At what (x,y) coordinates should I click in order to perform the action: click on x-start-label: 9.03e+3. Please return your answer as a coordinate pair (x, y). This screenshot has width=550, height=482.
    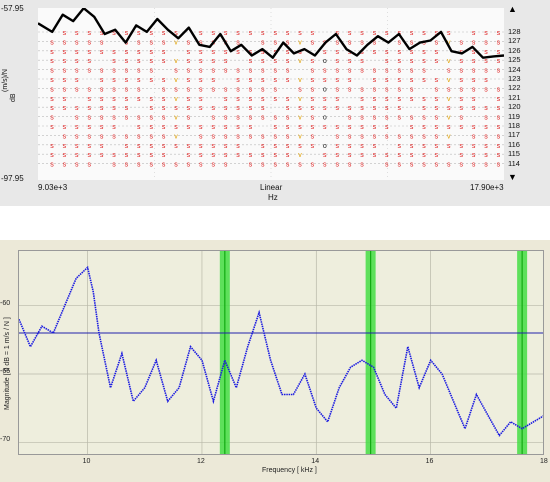
    Looking at the image, I should click on (53, 187).